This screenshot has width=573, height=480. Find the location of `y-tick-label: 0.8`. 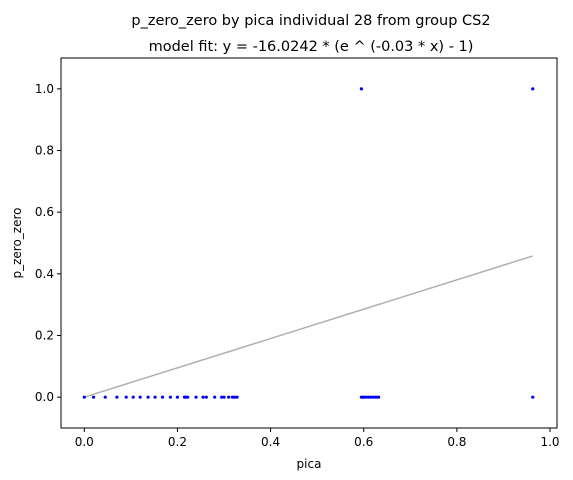

y-tick-label: 0.8 is located at coordinates (44, 151).